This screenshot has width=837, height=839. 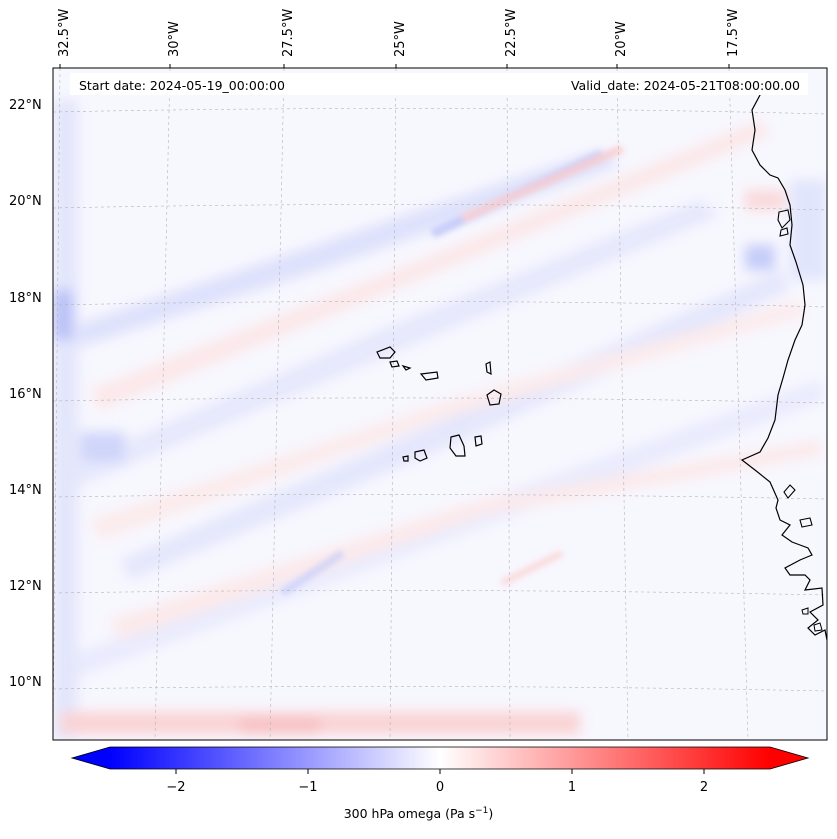 I want to click on lat-label-12n: 12°N, so click(x=25, y=586).